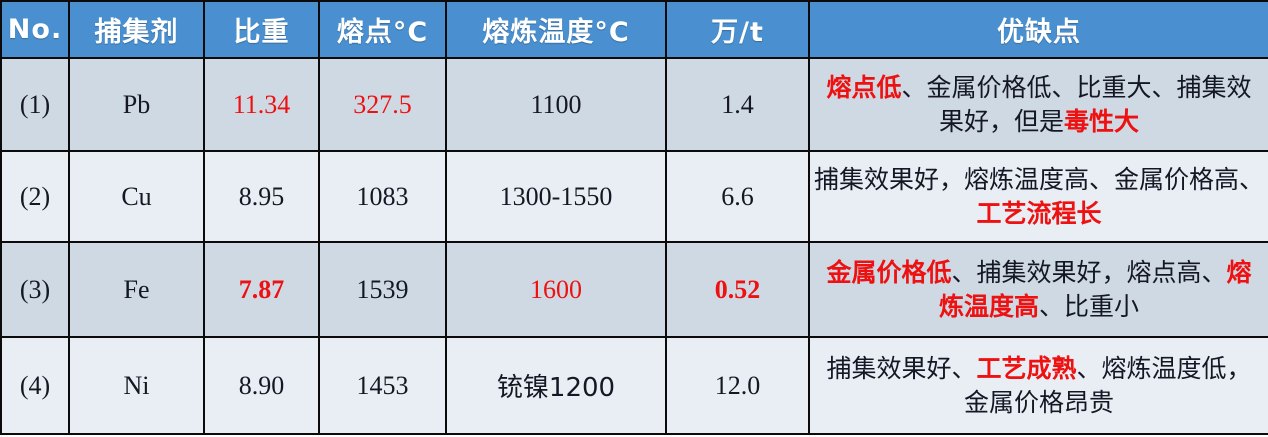  What do you see at coordinates (1039, 213) in the screenshot?
I see `remark-run: 工艺流程长` at bounding box center [1039, 213].